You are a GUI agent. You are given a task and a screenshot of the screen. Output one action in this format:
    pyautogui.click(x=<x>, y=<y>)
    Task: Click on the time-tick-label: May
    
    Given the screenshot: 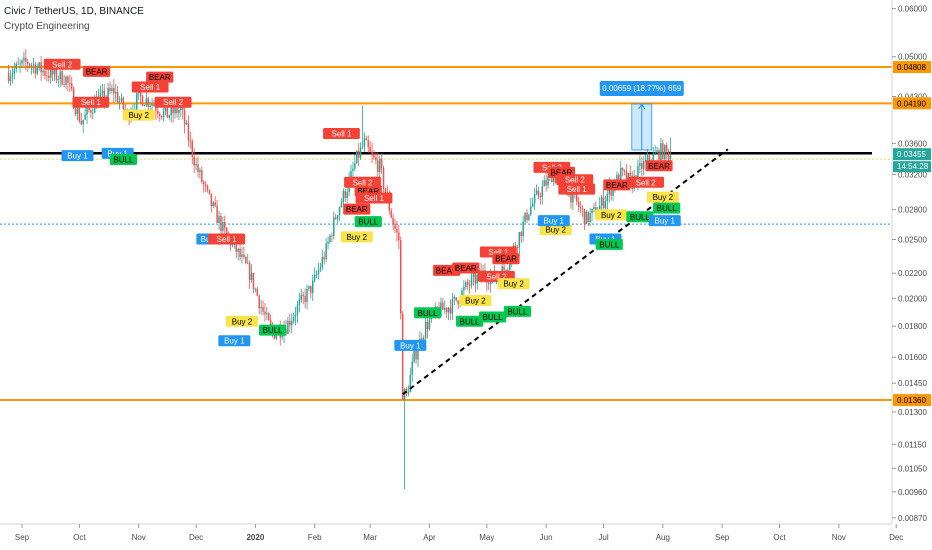 What is the action you would take?
    pyautogui.click(x=486, y=537)
    